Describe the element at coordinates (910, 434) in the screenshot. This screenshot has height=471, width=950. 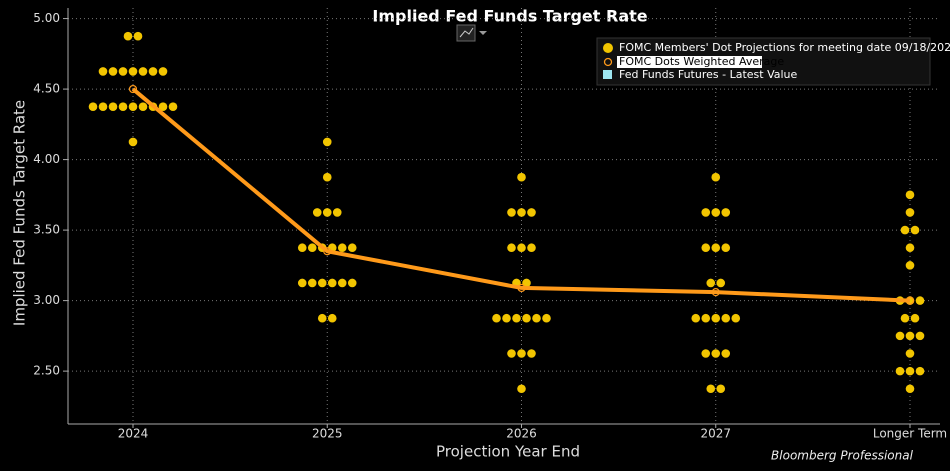
I see `x-tick-label: Longer Term` at that location.